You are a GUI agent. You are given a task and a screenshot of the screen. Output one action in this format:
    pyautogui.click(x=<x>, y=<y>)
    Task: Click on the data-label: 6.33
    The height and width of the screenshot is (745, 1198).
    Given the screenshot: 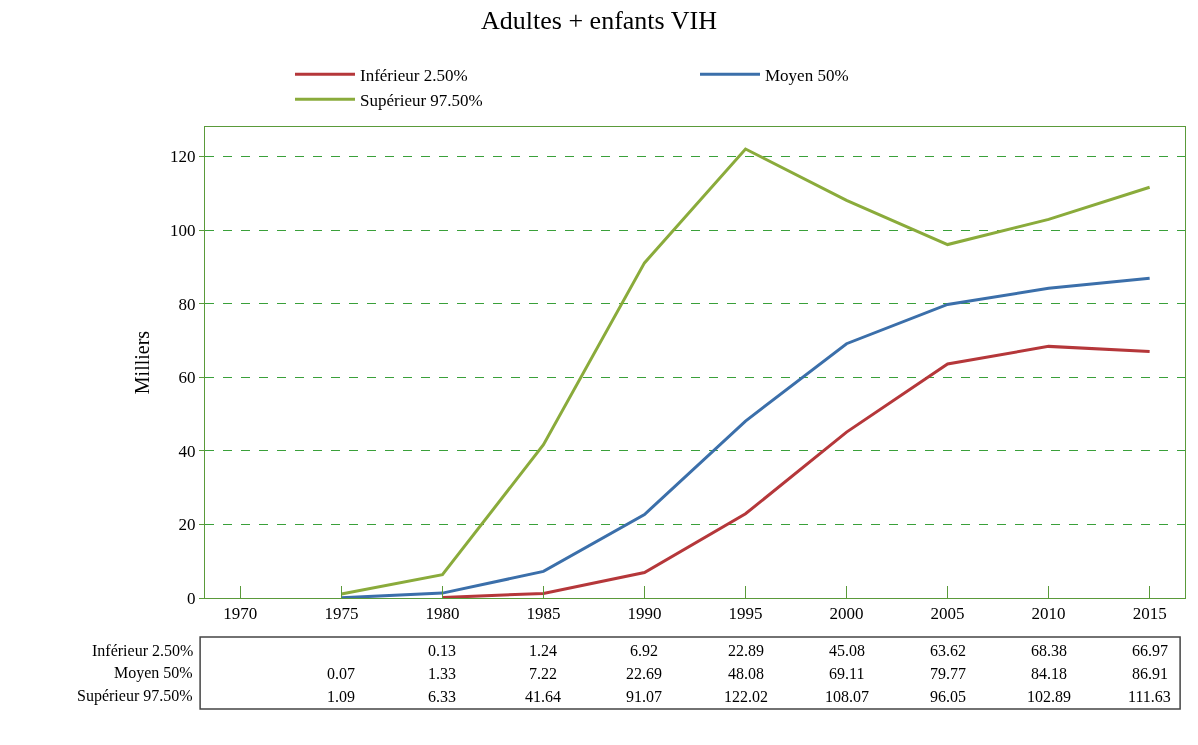 What is the action you would take?
    pyautogui.click(x=442, y=696)
    